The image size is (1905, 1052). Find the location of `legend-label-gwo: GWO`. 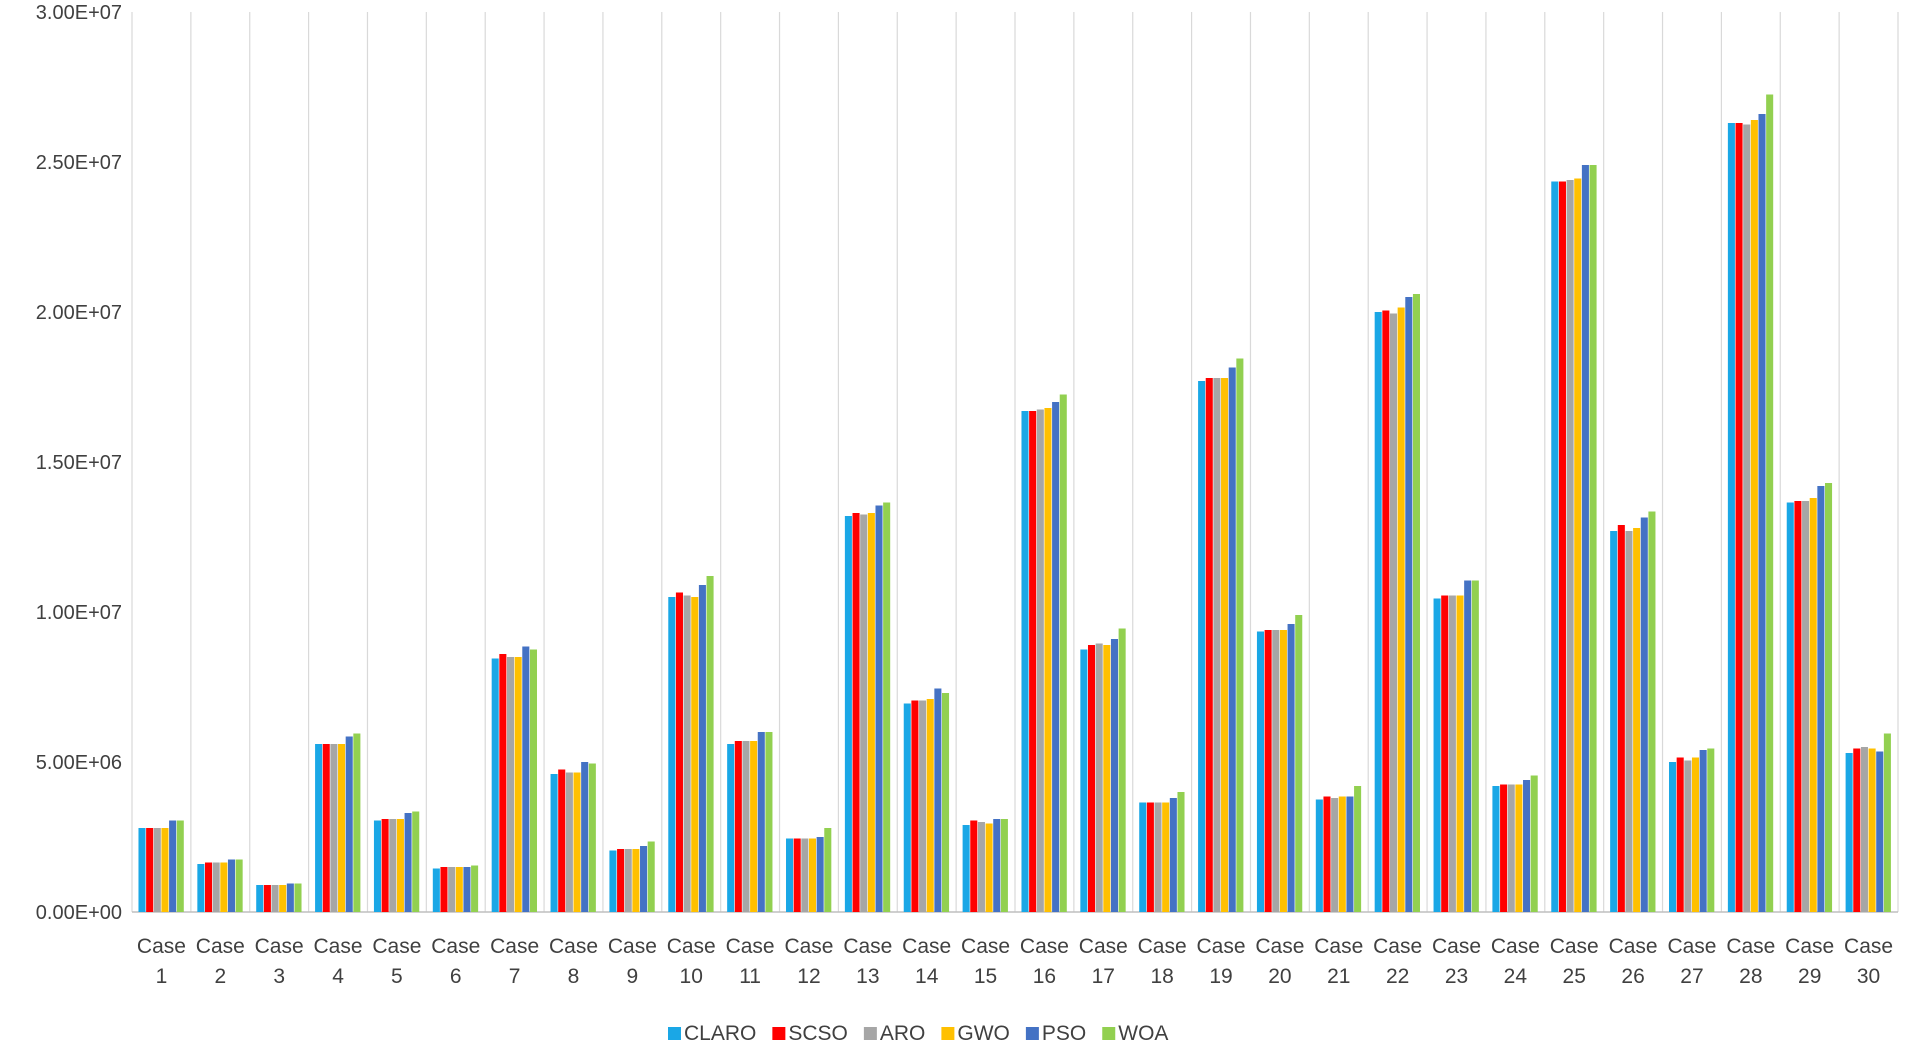

legend-label-gwo: GWO is located at coordinates (983, 1033).